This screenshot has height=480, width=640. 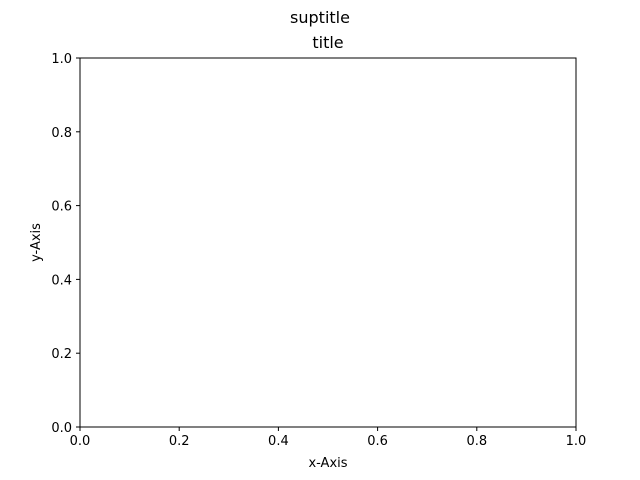 I want to click on x-tick-label: 0.4, so click(x=278, y=441).